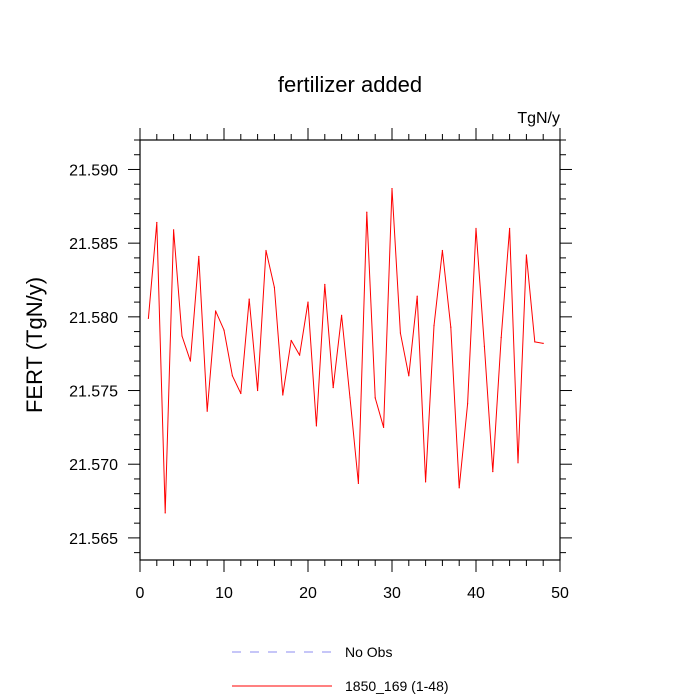 This screenshot has width=700, height=700. I want to click on y-tick-label: 21.580, so click(93, 318).